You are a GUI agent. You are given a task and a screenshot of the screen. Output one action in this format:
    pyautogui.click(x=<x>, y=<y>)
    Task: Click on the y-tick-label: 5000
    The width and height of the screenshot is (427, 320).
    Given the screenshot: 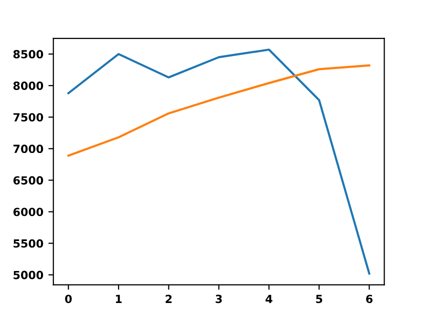 What is the action you would take?
    pyautogui.click(x=29, y=275)
    